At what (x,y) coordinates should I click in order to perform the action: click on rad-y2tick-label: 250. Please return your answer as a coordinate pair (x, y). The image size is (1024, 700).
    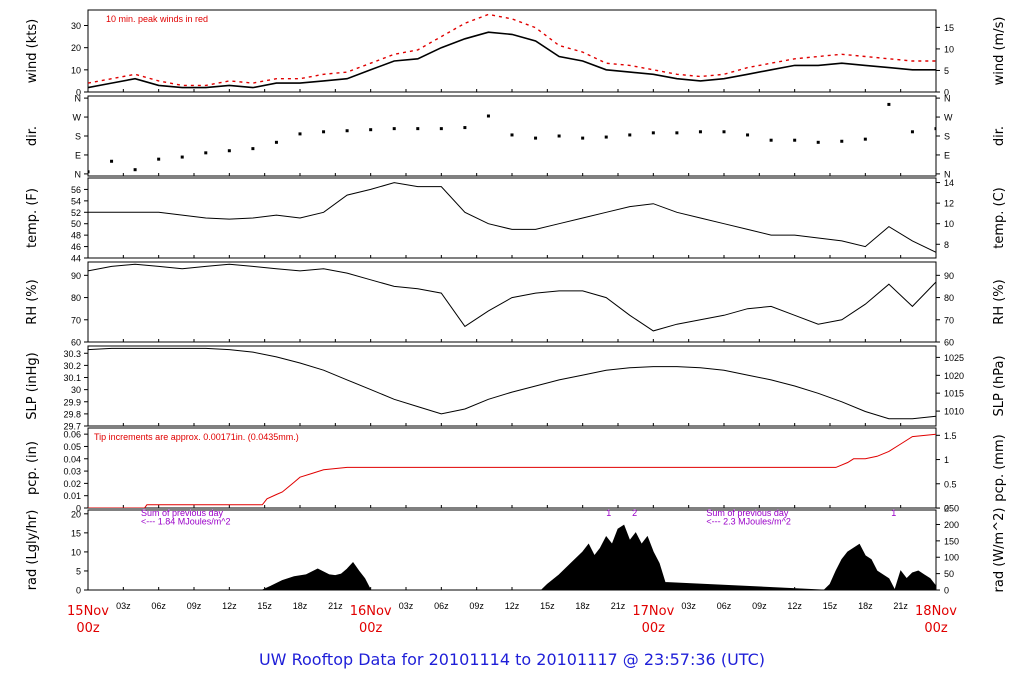
    Looking at the image, I should click on (951, 509).